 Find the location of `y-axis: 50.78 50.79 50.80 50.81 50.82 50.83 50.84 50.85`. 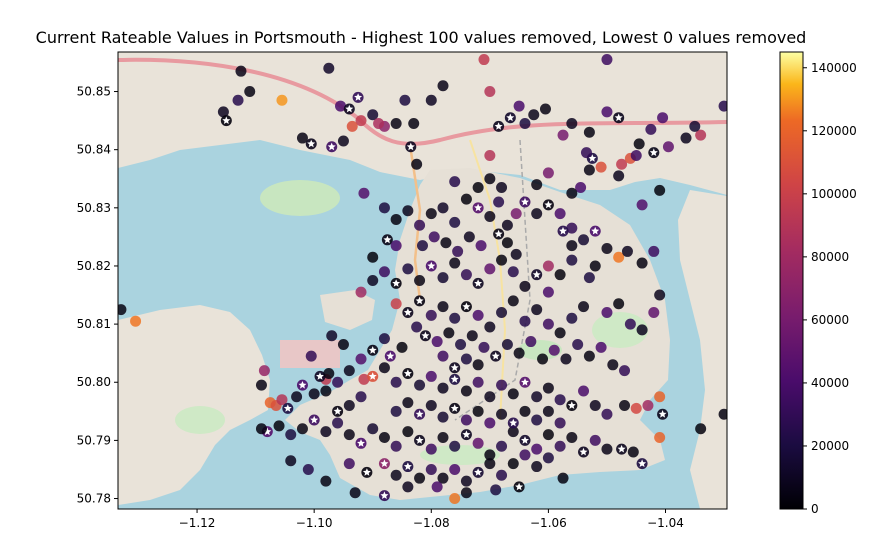

y-axis: 50.78 50.79 50.80 50.81 50.82 50.83 50.84 50.85 is located at coordinates (97, 295).